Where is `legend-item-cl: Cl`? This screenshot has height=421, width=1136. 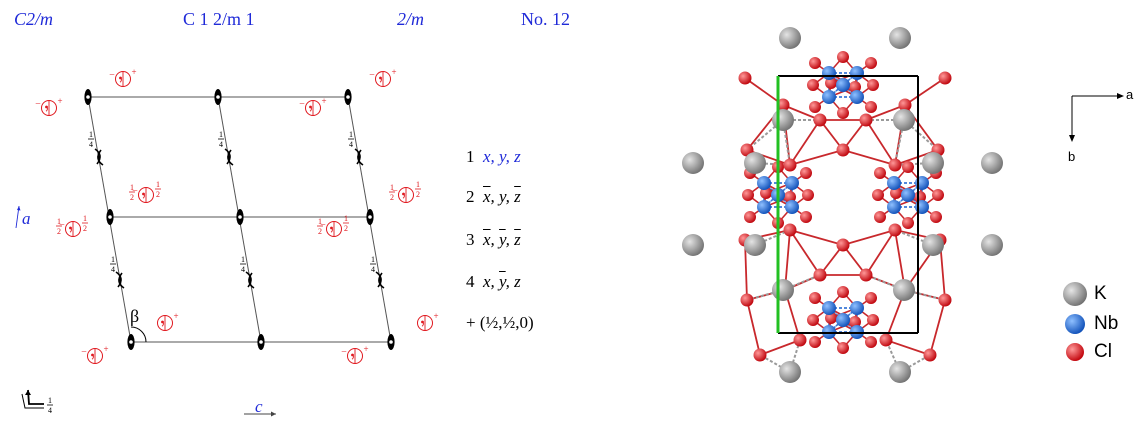 legend-item-cl: Cl is located at coordinates (1087, 352).